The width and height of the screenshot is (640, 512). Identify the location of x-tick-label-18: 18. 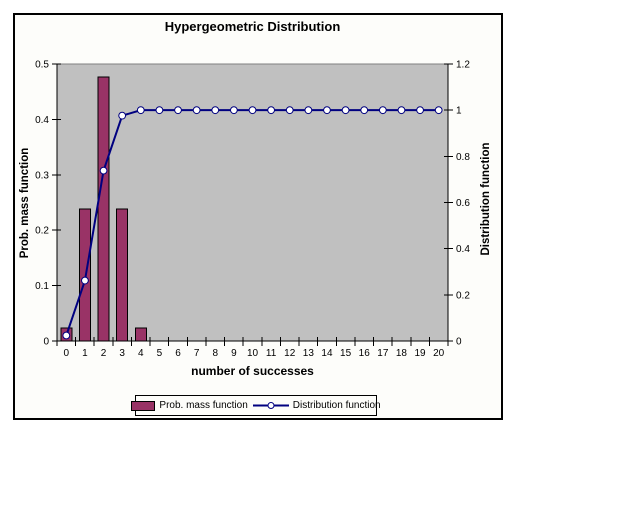
(402, 353).